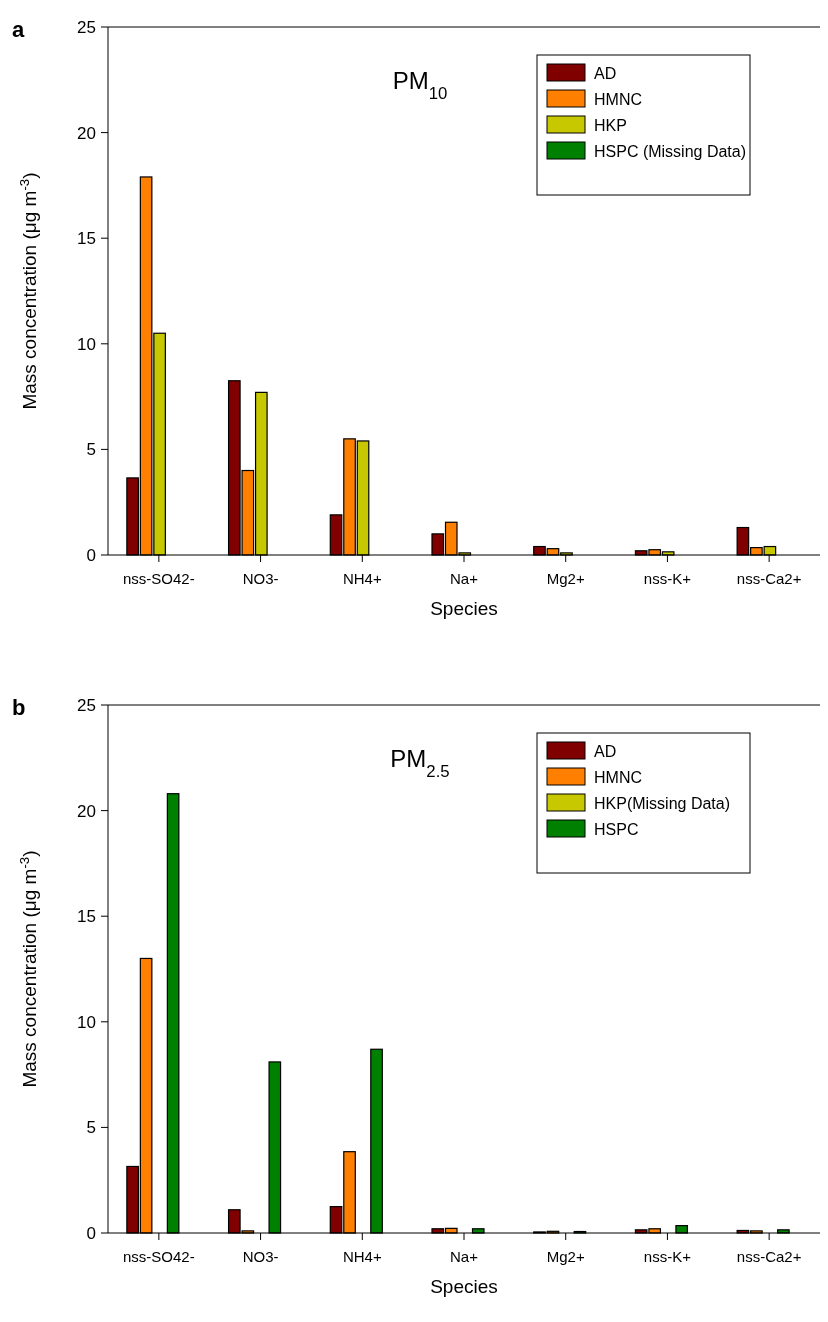  What do you see at coordinates (670, 151) in the screenshot?
I see `legend-label: HSPC (Missing Data)` at bounding box center [670, 151].